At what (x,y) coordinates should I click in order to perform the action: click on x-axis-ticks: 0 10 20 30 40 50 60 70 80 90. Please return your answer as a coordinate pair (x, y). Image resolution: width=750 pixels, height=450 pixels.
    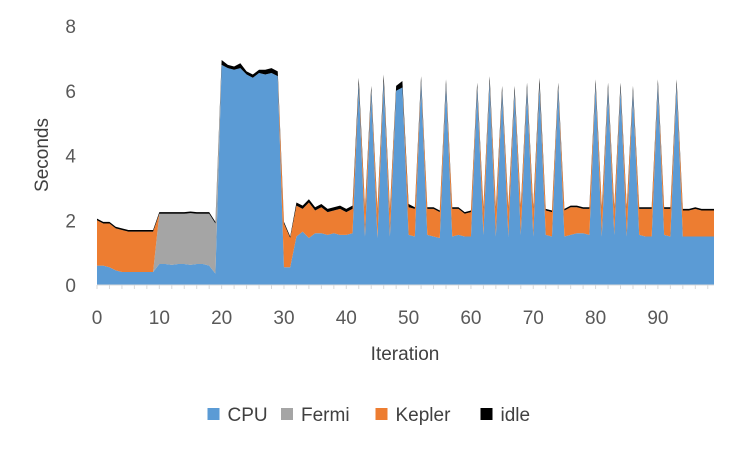
    Looking at the image, I should click on (400, 307).